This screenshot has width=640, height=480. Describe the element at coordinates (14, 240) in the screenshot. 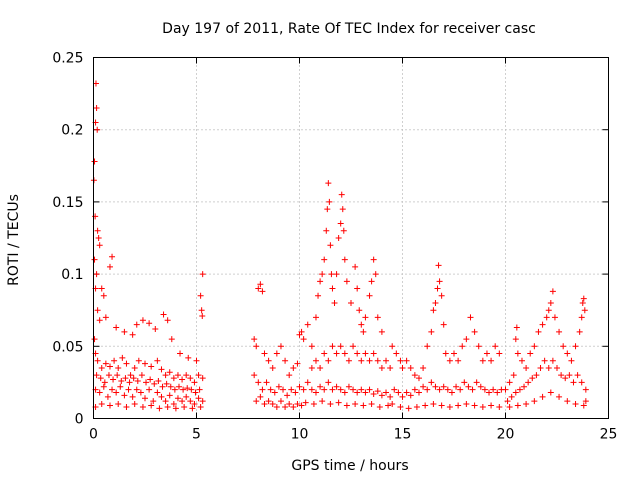

I see `y-axis-title: ROTI / TECUs` at that location.